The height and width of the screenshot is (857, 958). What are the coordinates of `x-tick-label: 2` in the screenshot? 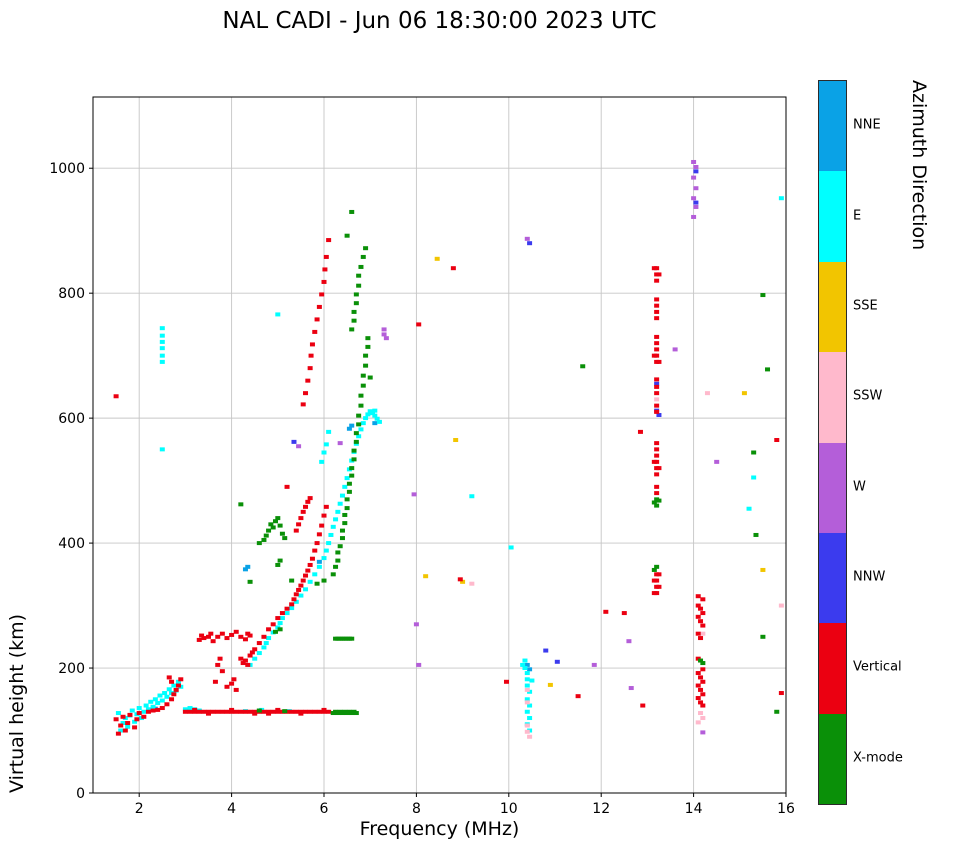 It's located at (139, 809).